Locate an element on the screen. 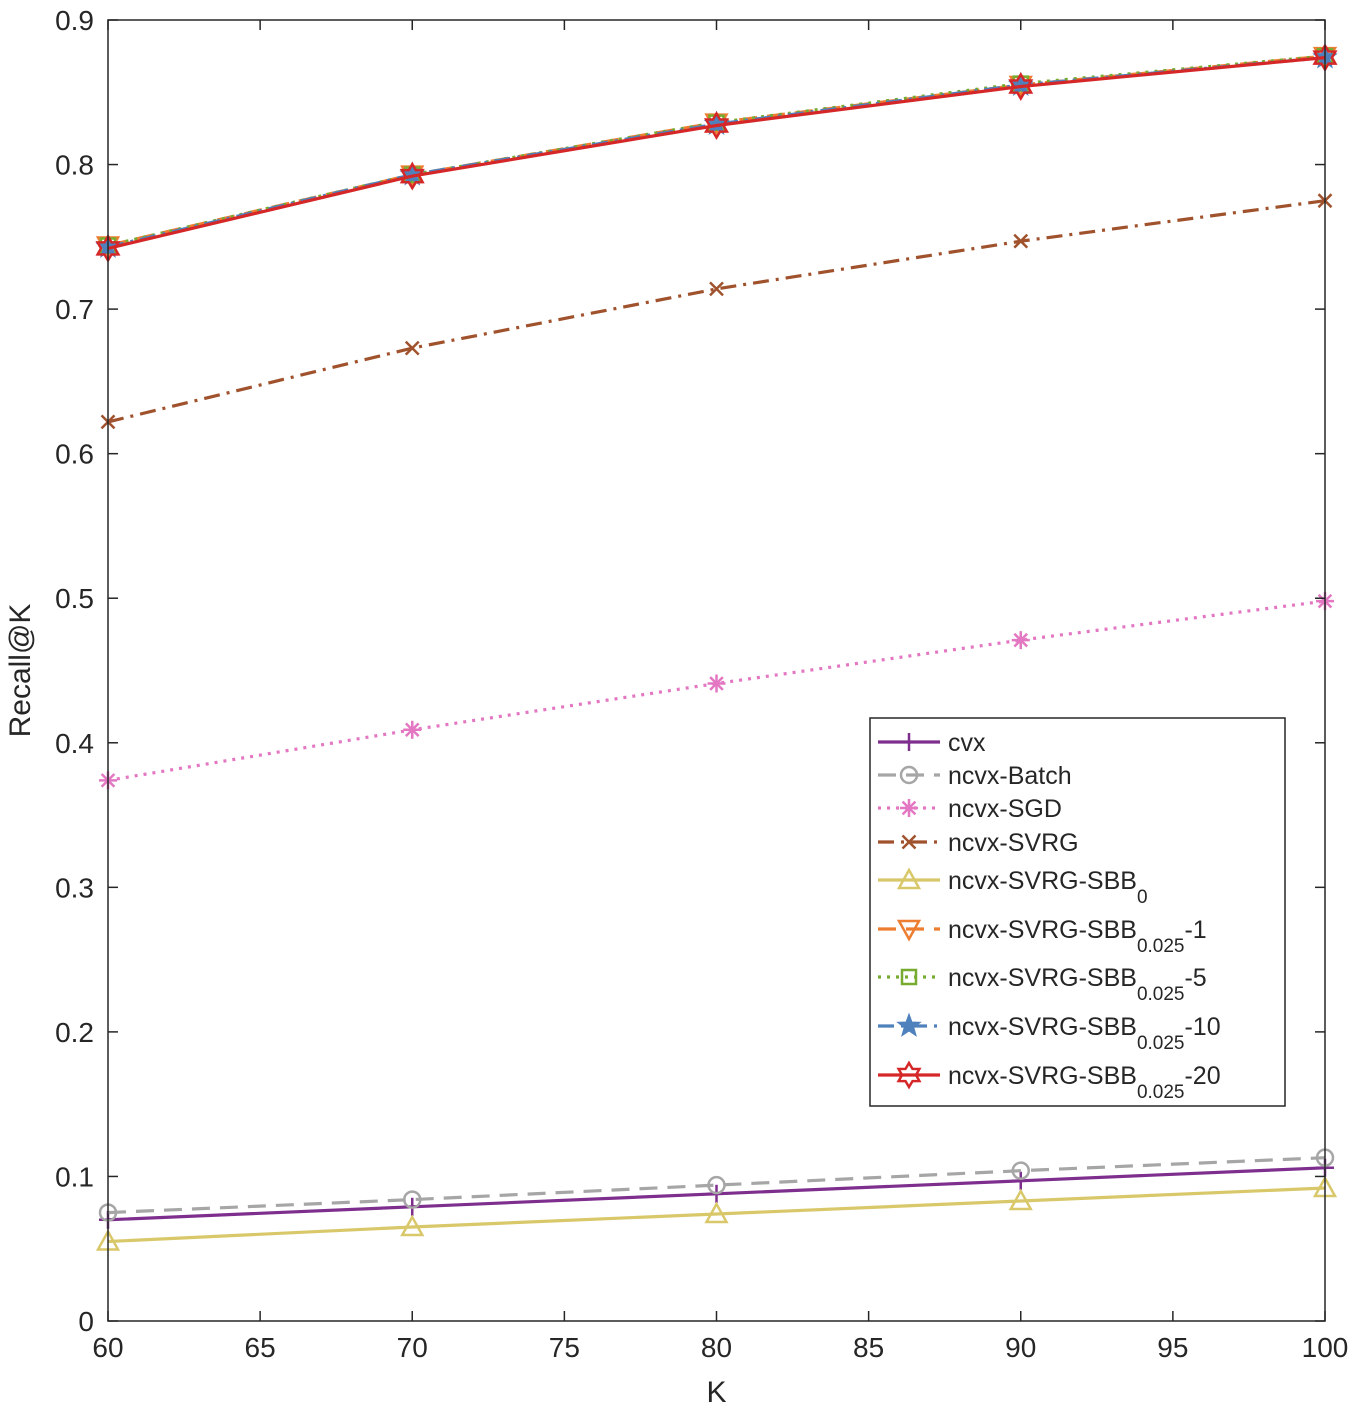 Image resolution: width=1353 pixels, height=1408 pixels. x-tick-label: 95 is located at coordinates (1172, 1347).